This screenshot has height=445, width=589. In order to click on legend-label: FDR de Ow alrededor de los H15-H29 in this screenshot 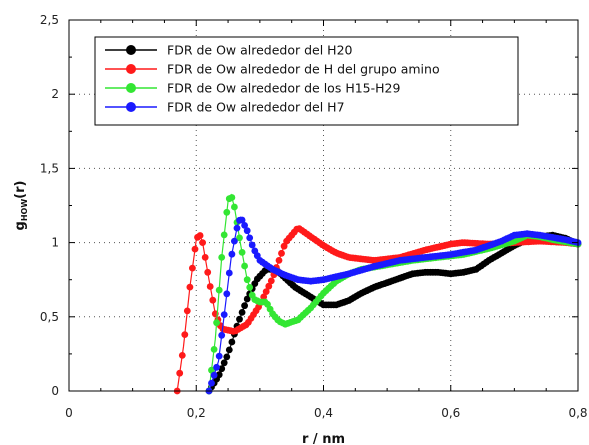, I will do `click(283, 88)`.